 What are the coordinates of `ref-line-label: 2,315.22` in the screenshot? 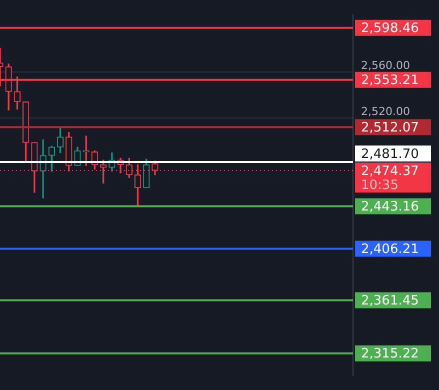 It's located at (390, 354).